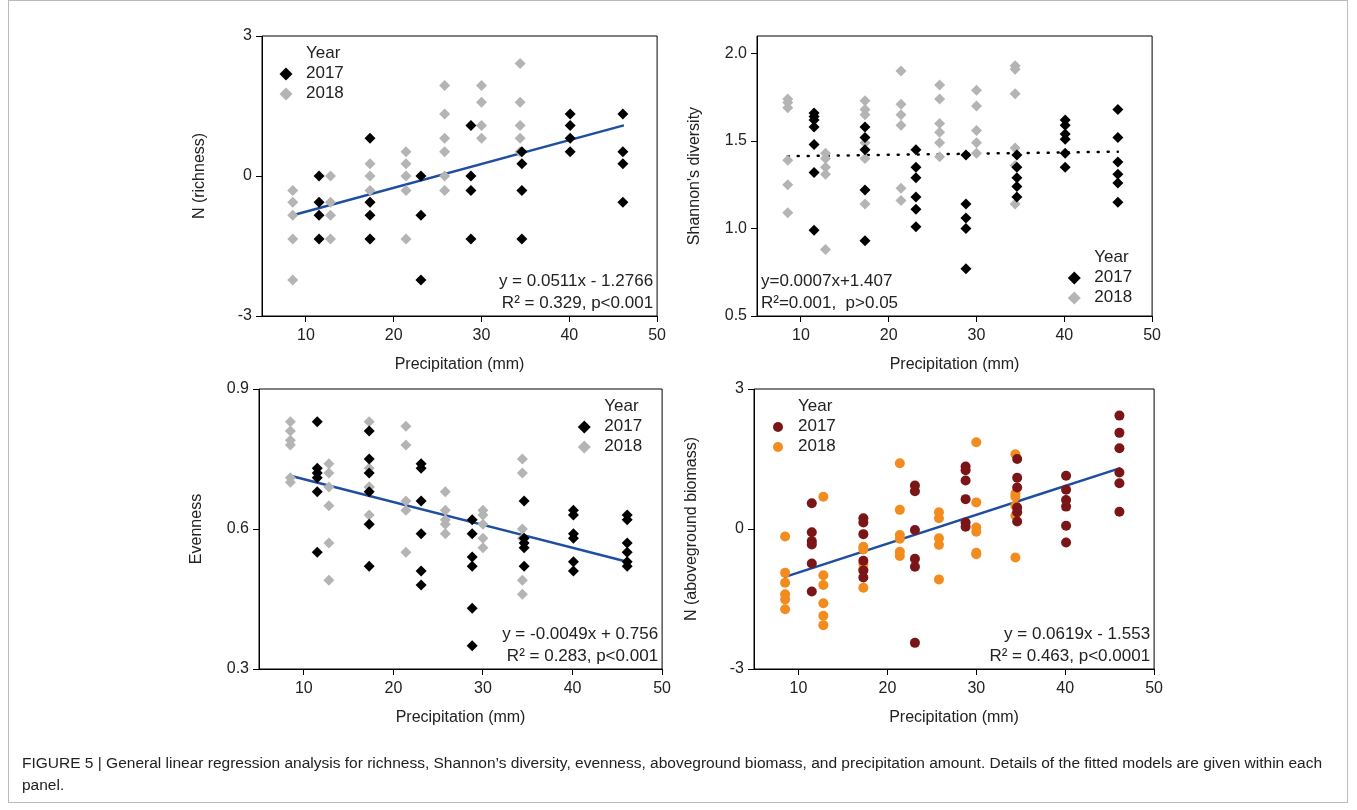 This screenshot has width=1357, height=810. Describe the element at coordinates (736, 227) in the screenshot. I see `y-tick-label: 1.0` at that location.